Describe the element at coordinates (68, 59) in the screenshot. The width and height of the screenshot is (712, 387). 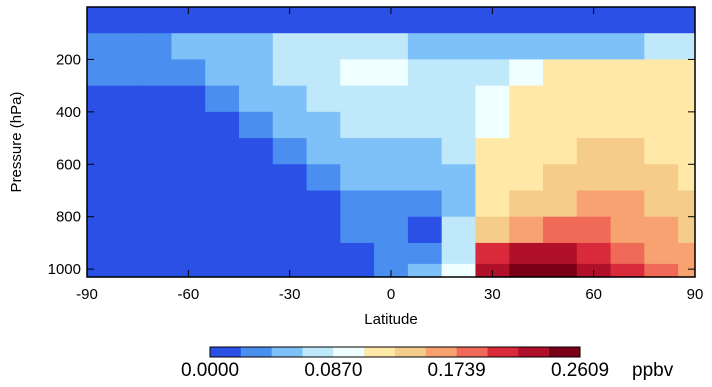
I see `y-tick-label: 200` at that location.